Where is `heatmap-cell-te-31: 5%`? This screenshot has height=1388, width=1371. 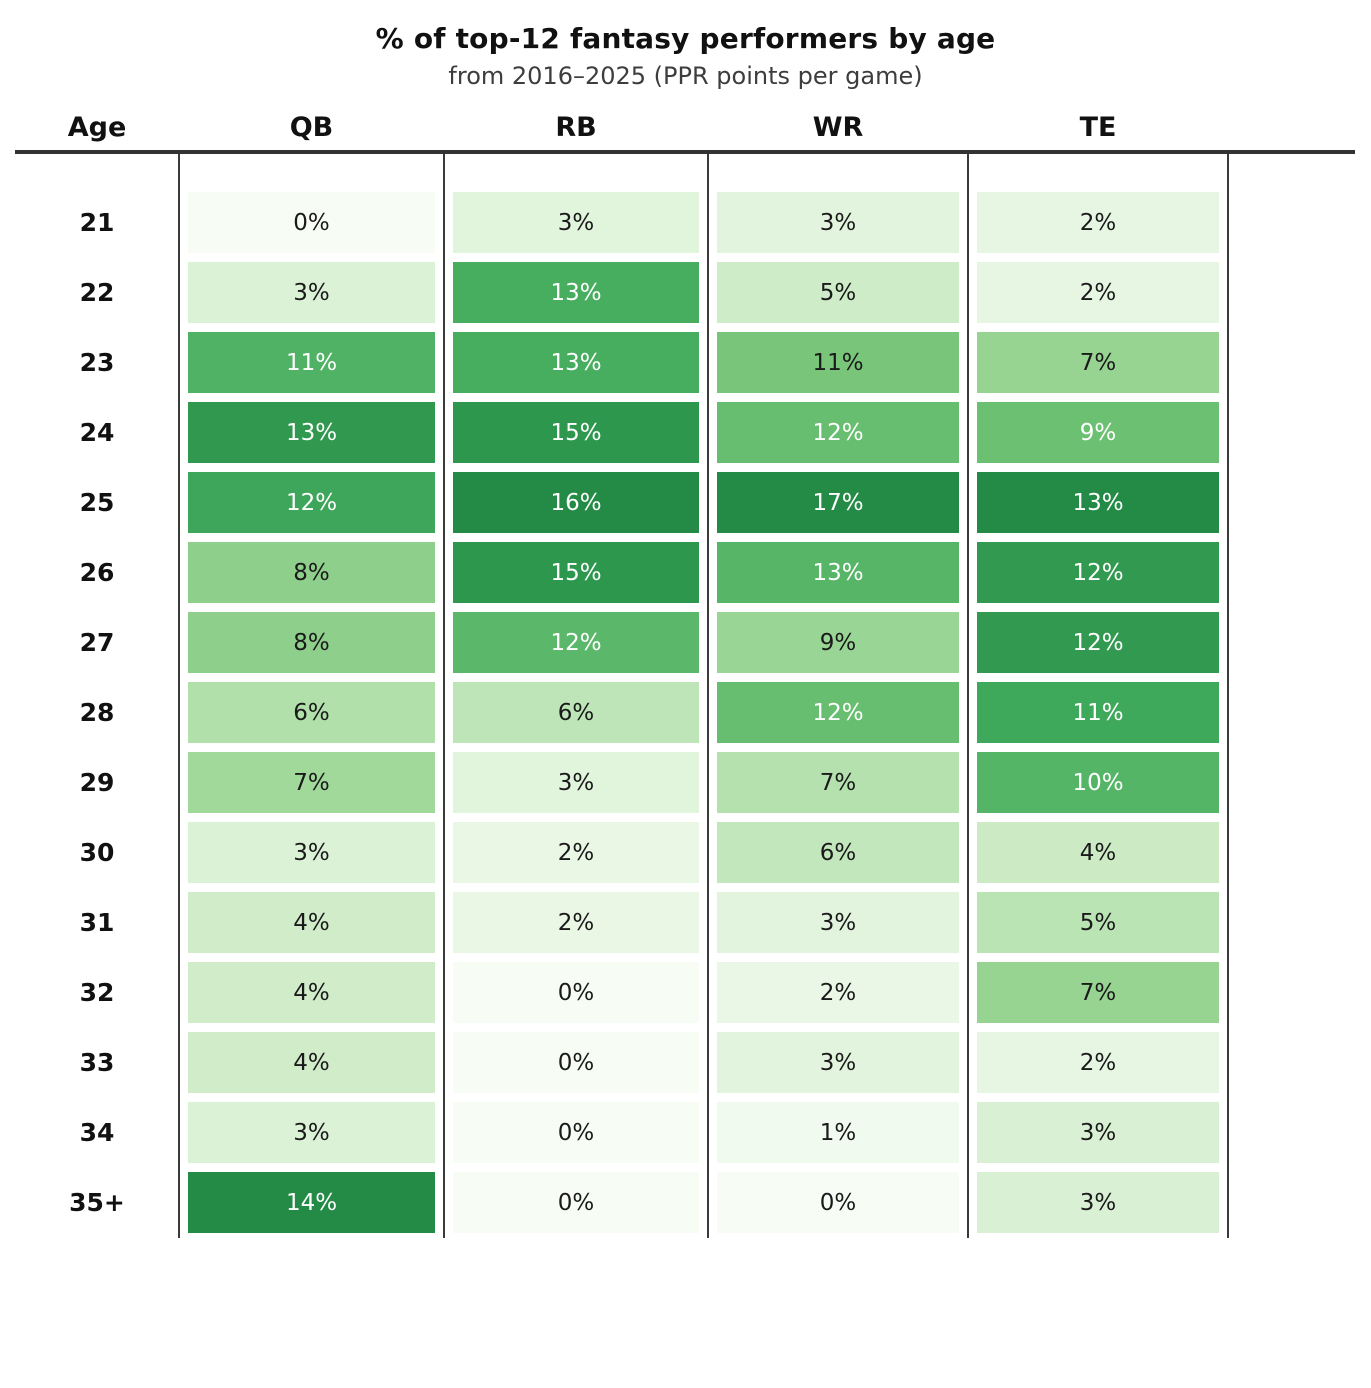
heatmap-cell-te-31: 5% is located at coordinates (1098, 922).